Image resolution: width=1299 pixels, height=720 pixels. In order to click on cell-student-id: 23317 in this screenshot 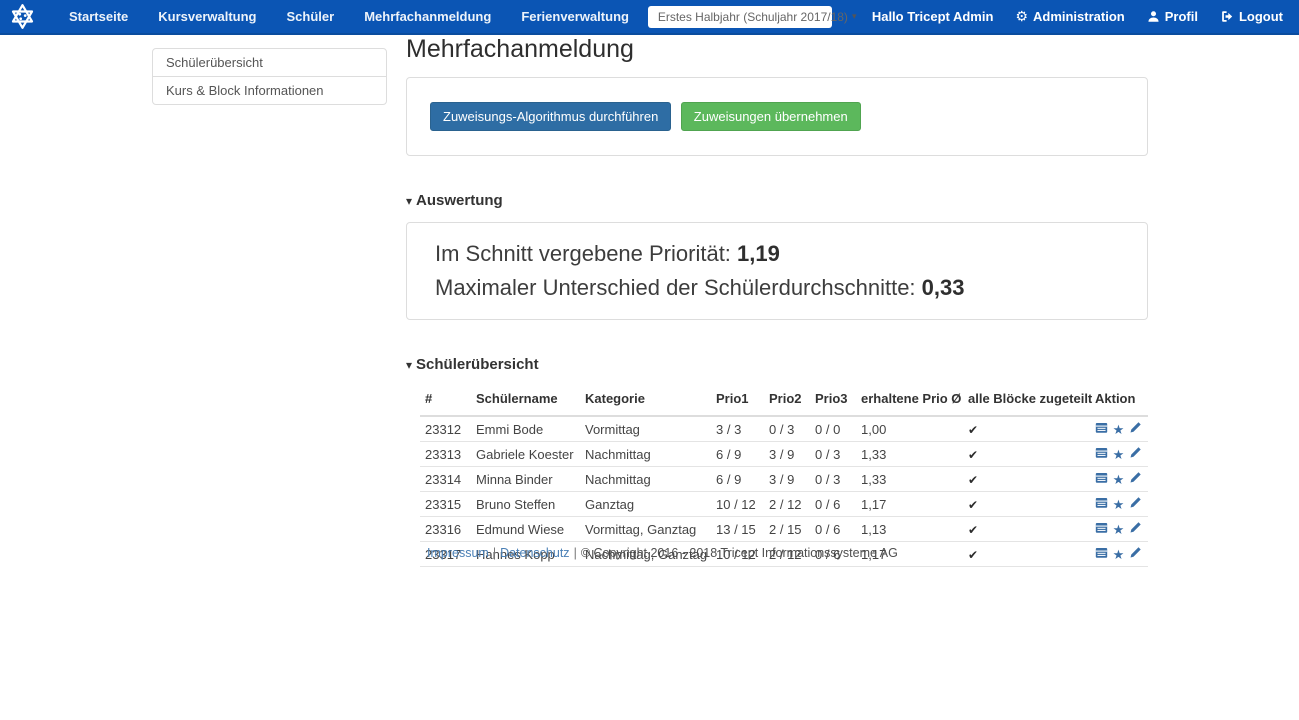, I will do `click(445, 554)`.